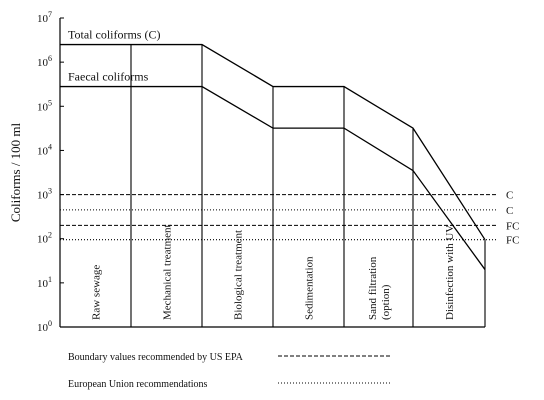 This screenshot has width=544, height=400. I want to click on y-tick-label: 10⁷, so click(44, 17).